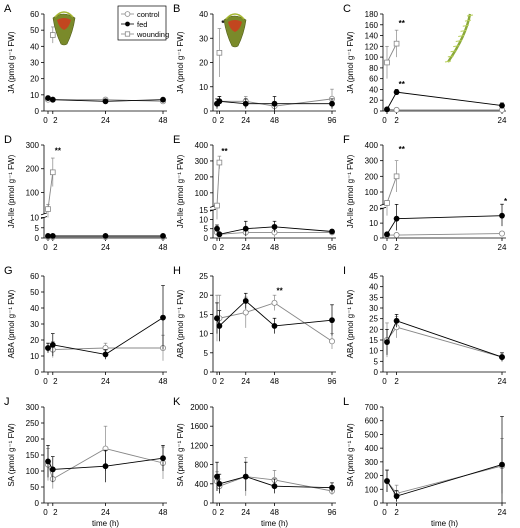  What do you see at coordinates (373, 308) in the screenshot?
I see `y-tick-label: 30` at bounding box center [373, 308].